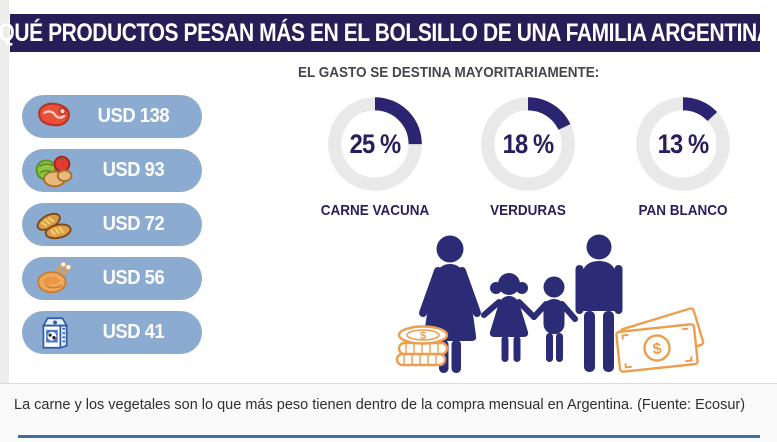 The image size is (777, 442). I want to click on chicken-icon, so click(54, 279).